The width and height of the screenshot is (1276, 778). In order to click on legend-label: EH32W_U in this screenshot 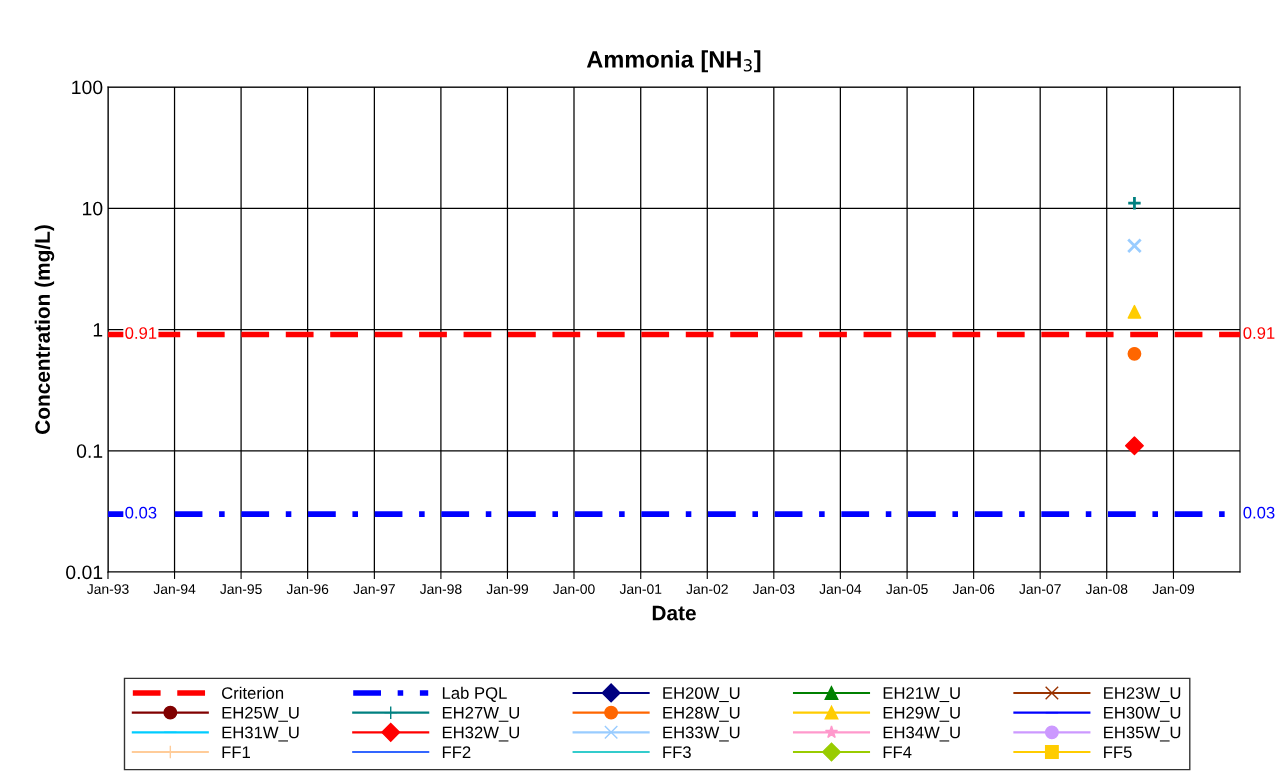, I will do `click(480, 734)`.